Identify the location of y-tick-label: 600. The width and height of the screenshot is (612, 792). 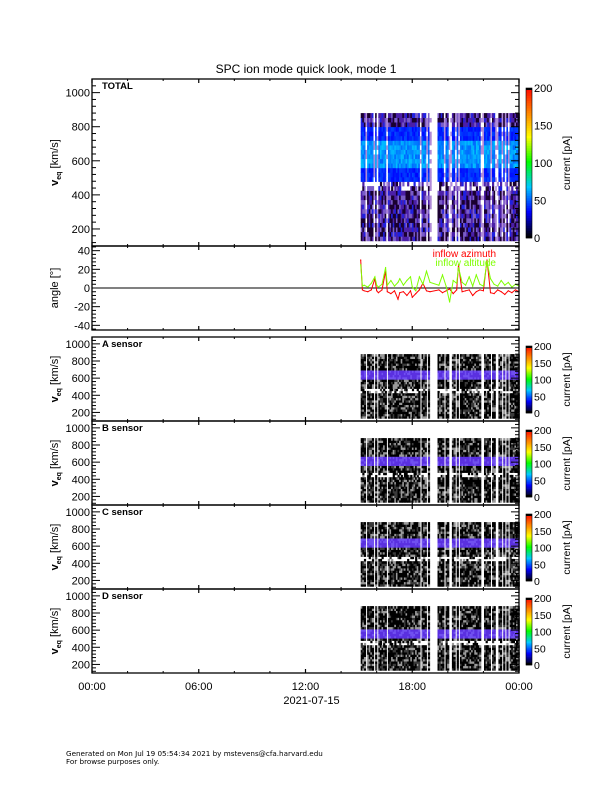
(81, 463).